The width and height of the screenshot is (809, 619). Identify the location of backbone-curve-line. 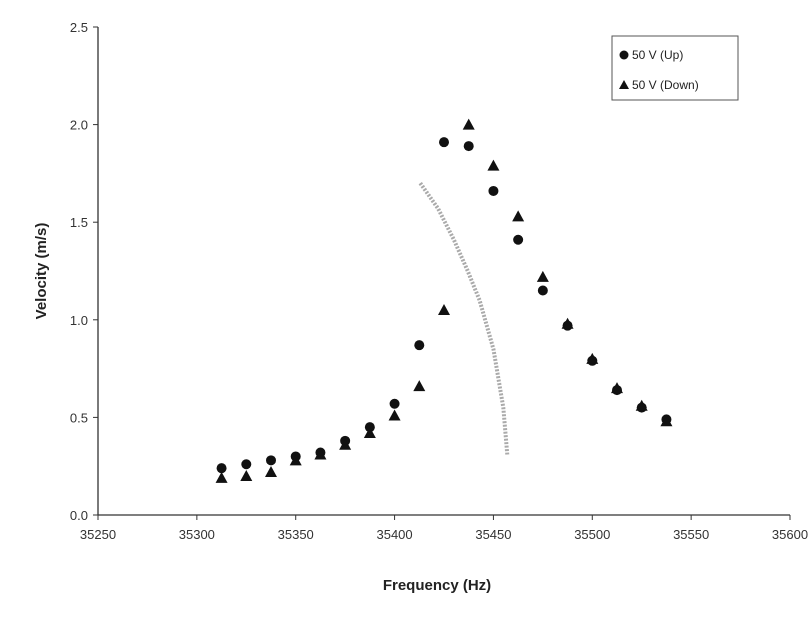
(464, 318).